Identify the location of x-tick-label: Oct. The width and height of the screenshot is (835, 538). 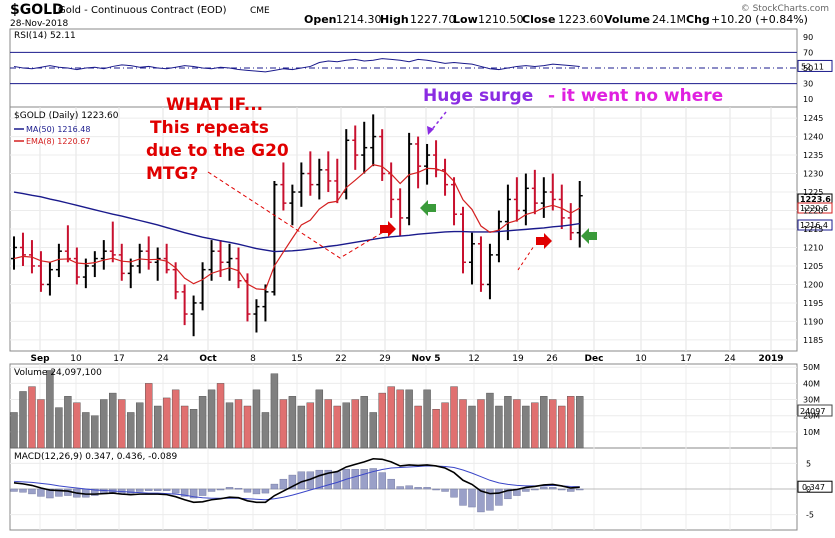
(208, 359).